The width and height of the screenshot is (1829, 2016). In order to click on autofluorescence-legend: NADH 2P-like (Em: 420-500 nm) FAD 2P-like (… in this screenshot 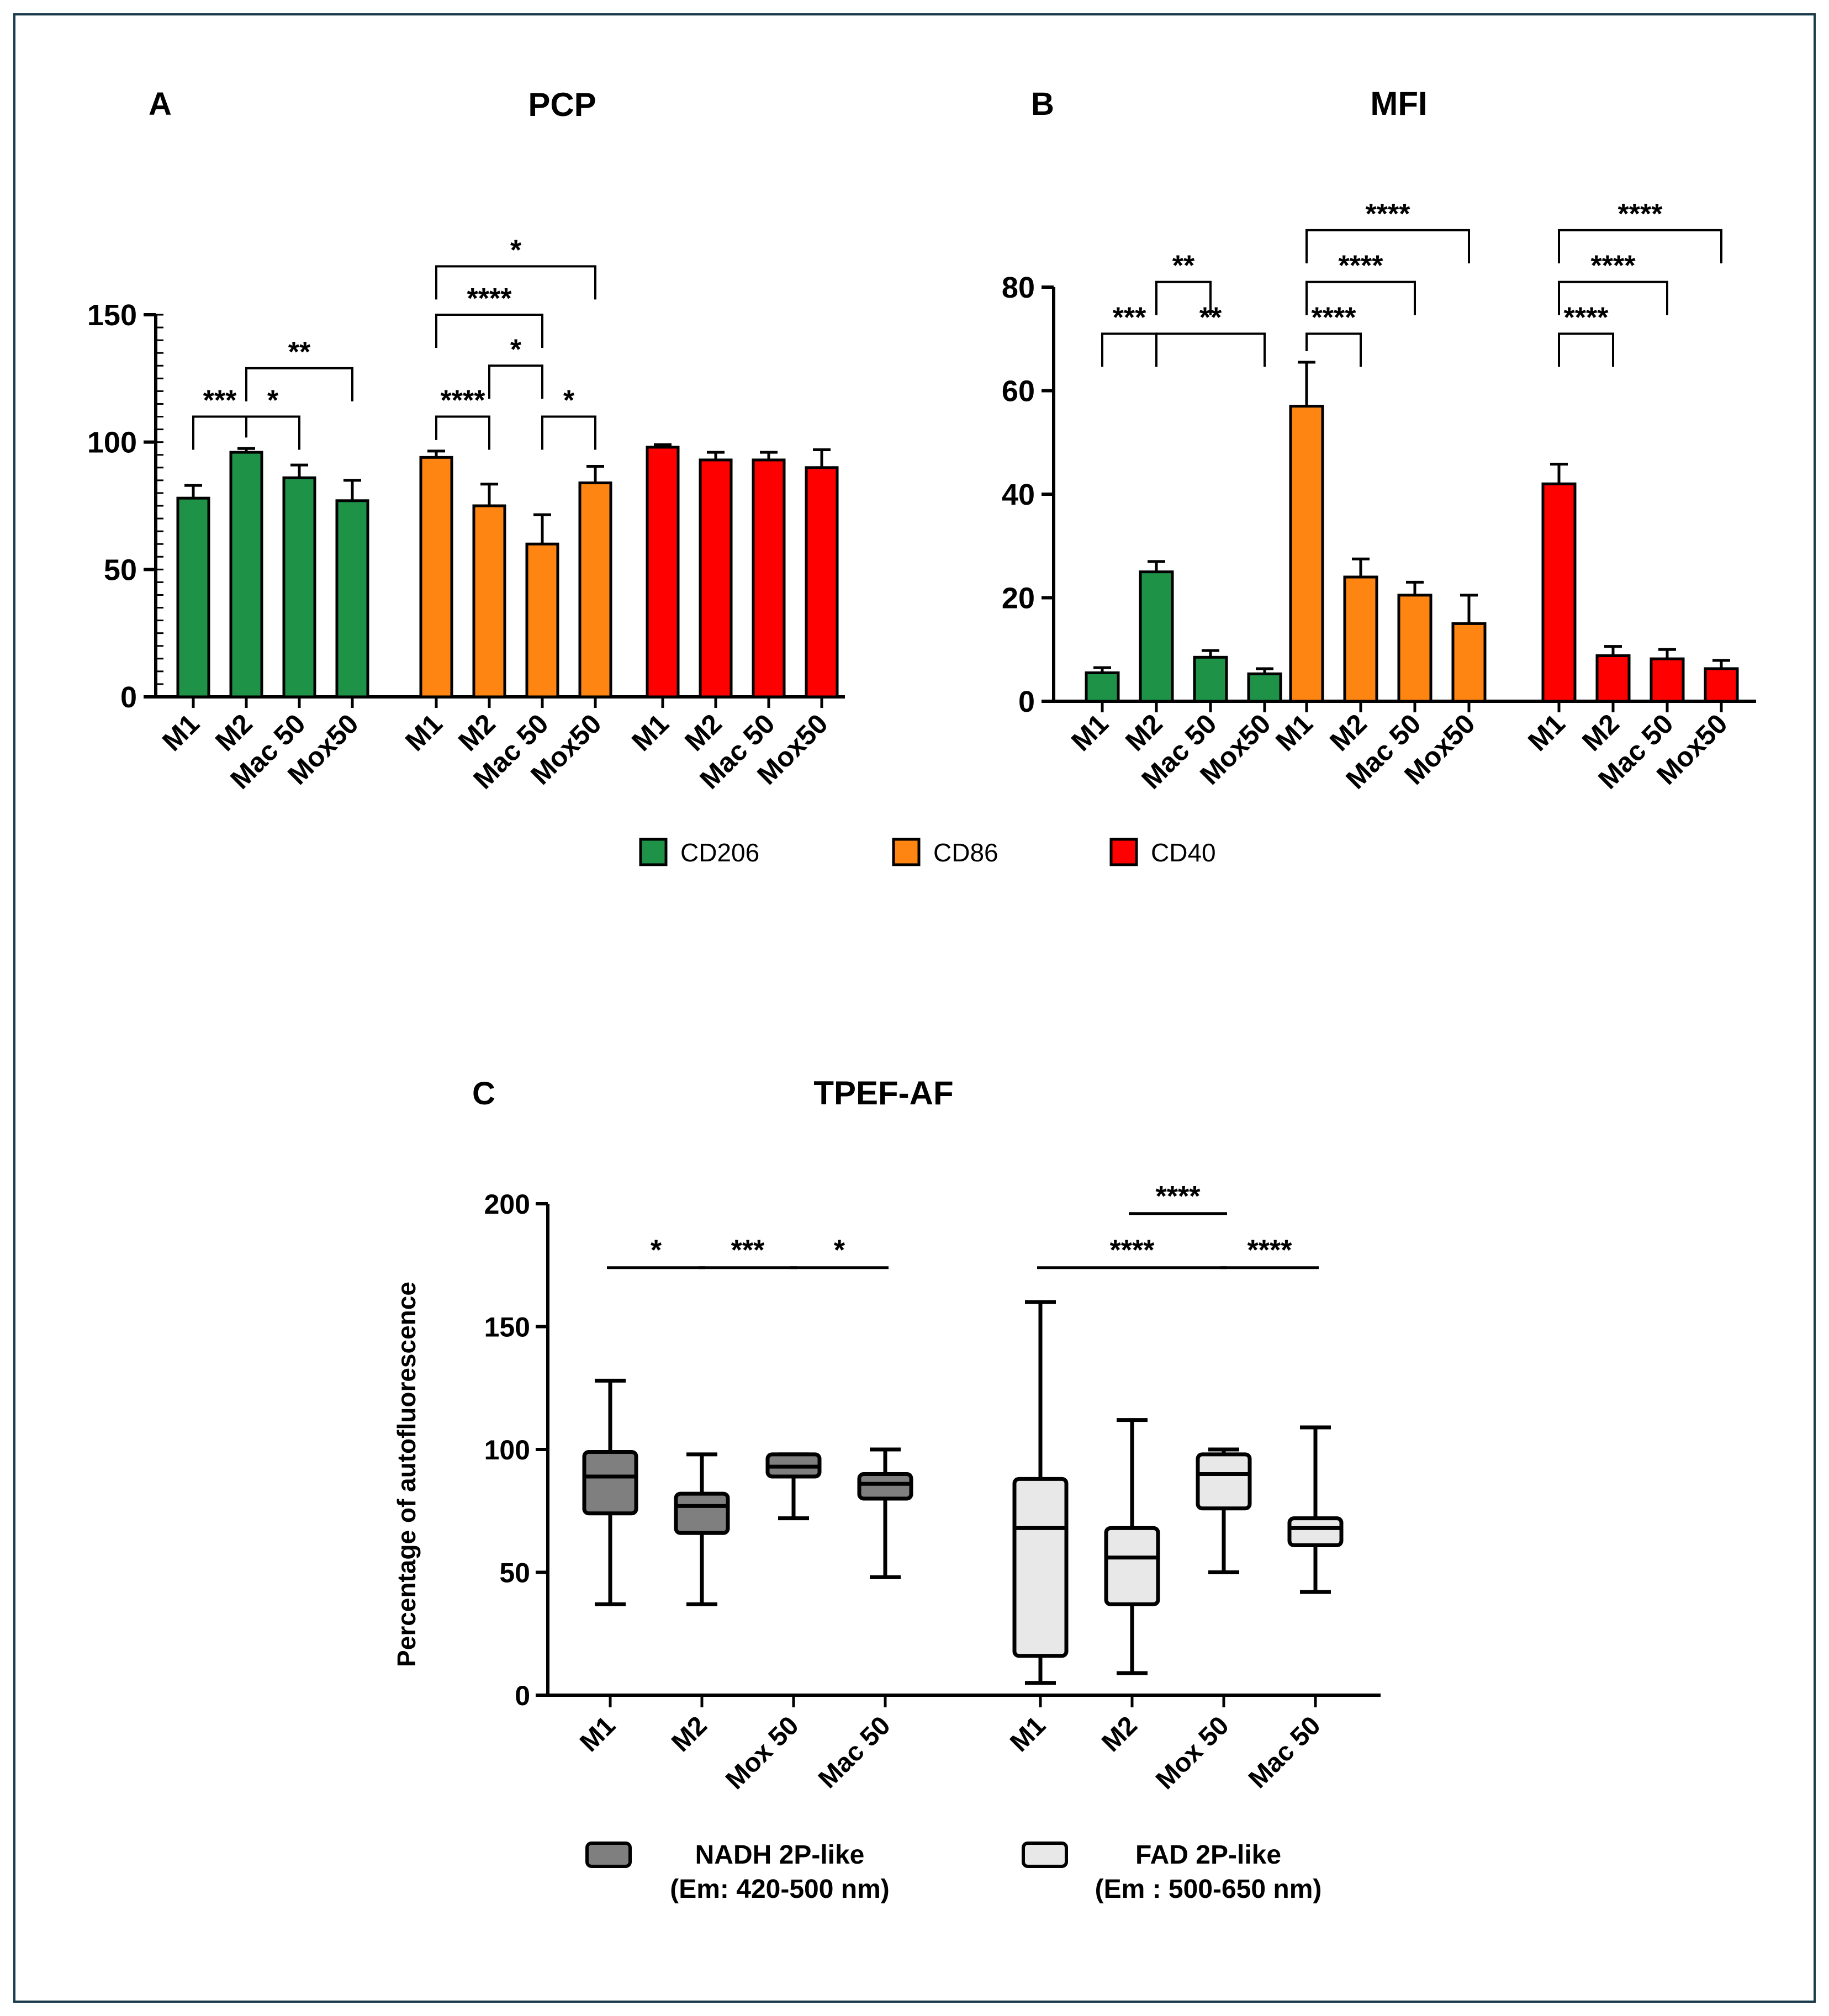, I will do `click(953, 1872)`.